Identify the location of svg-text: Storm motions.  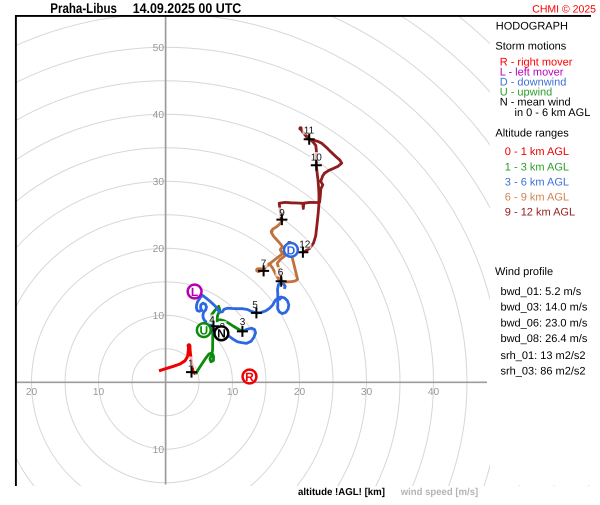
(530, 47).